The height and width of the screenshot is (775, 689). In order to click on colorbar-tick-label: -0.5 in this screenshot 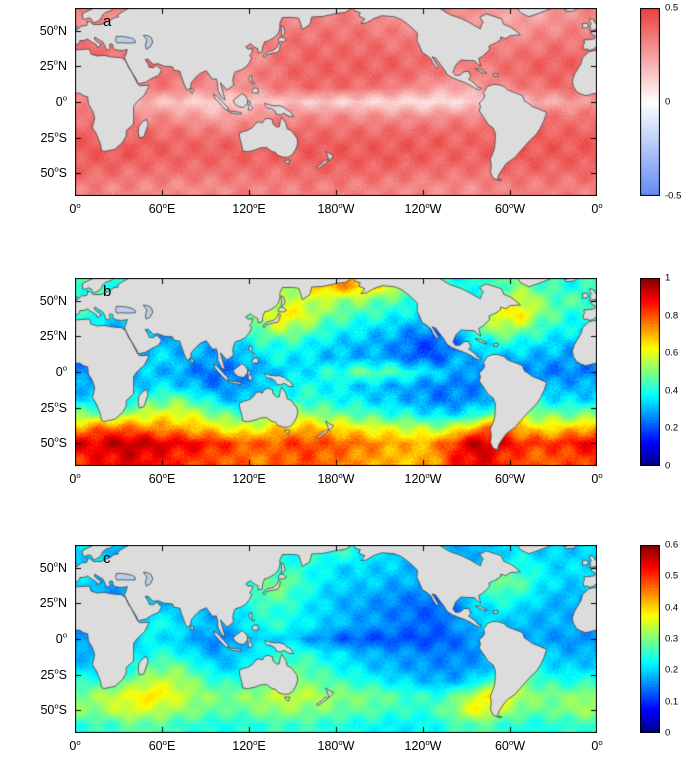, I will do `click(673, 196)`.